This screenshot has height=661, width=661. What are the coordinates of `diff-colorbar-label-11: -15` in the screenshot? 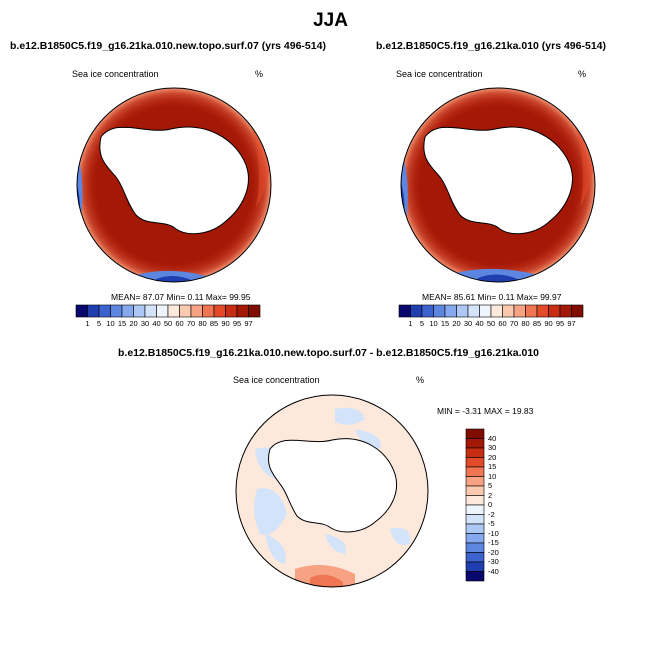 It's located at (493, 542).